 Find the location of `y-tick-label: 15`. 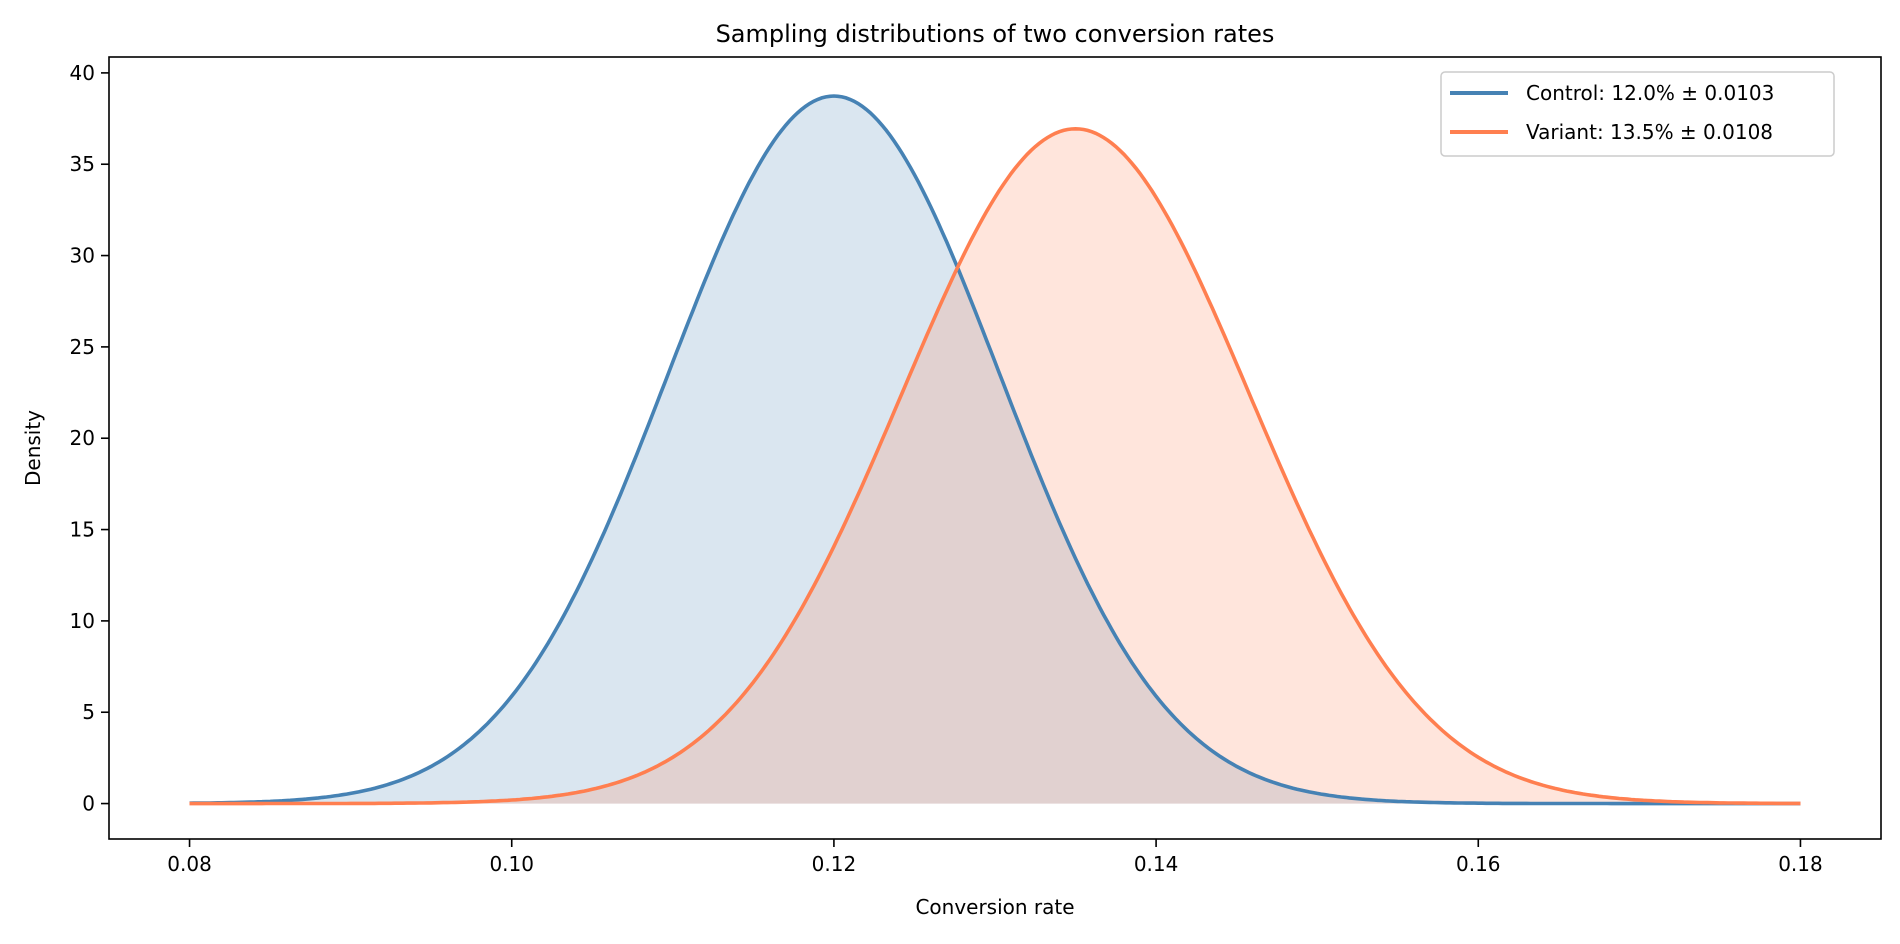

y-tick-label: 15 is located at coordinates (82, 530).